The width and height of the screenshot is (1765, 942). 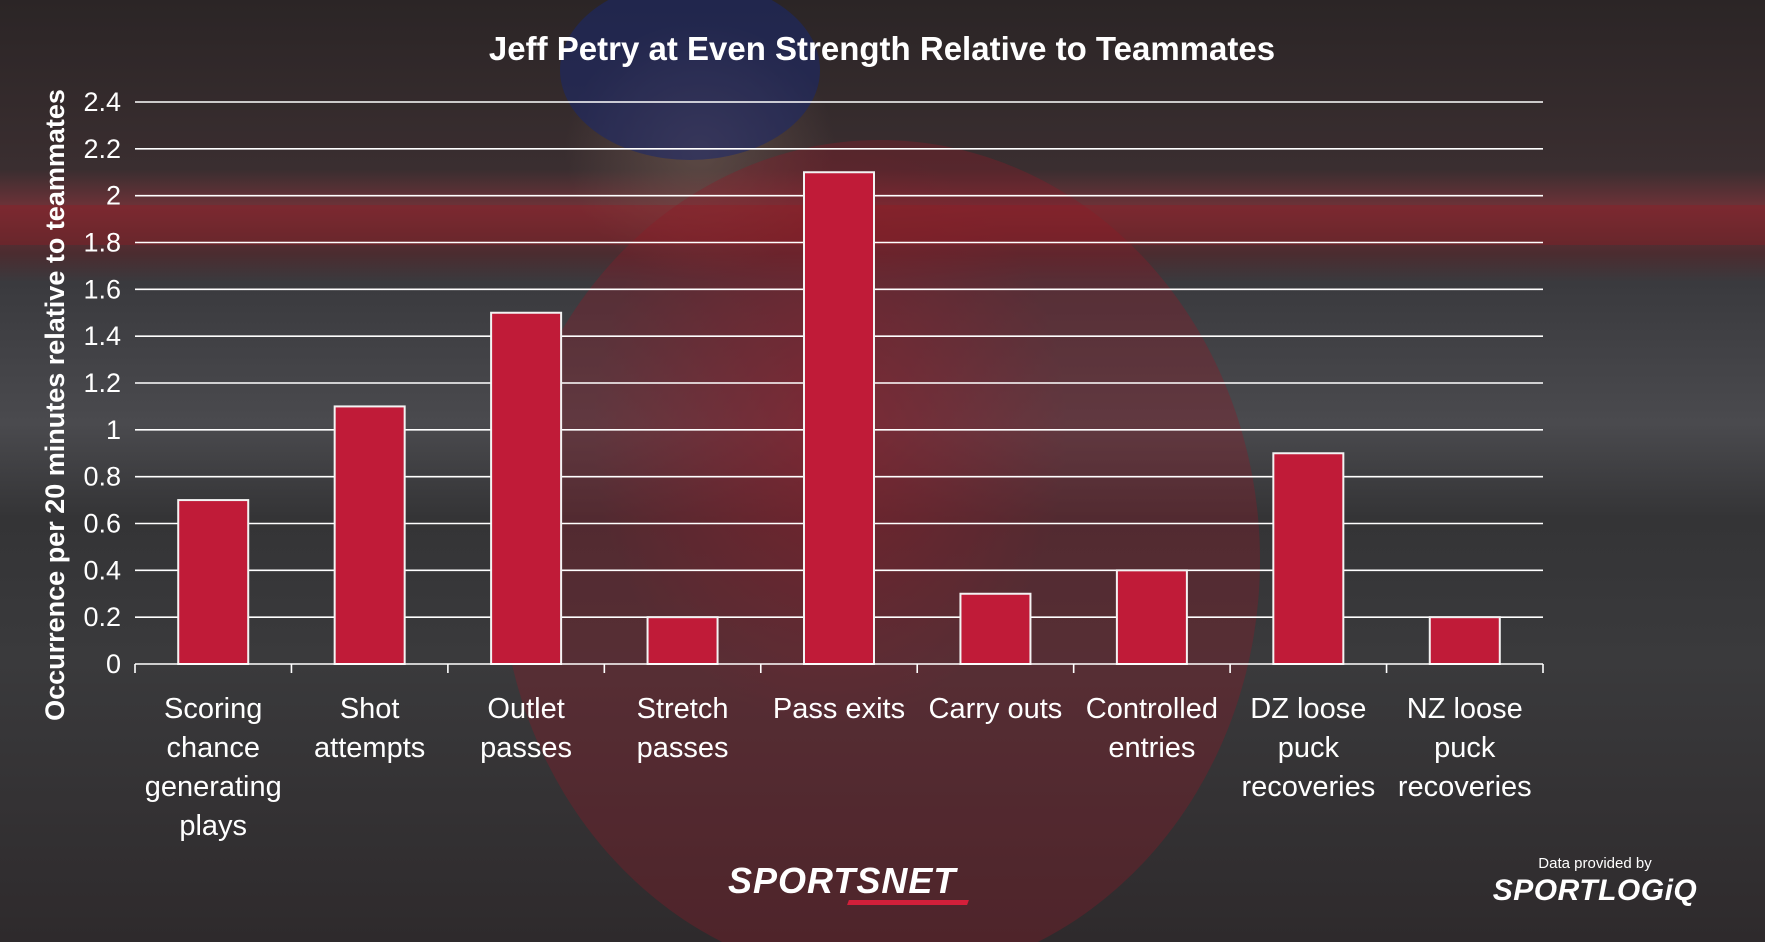 What do you see at coordinates (1151, 748) in the screenshot?
I see `x-tick-label-line: entries` at bounding box center [1151, 748].